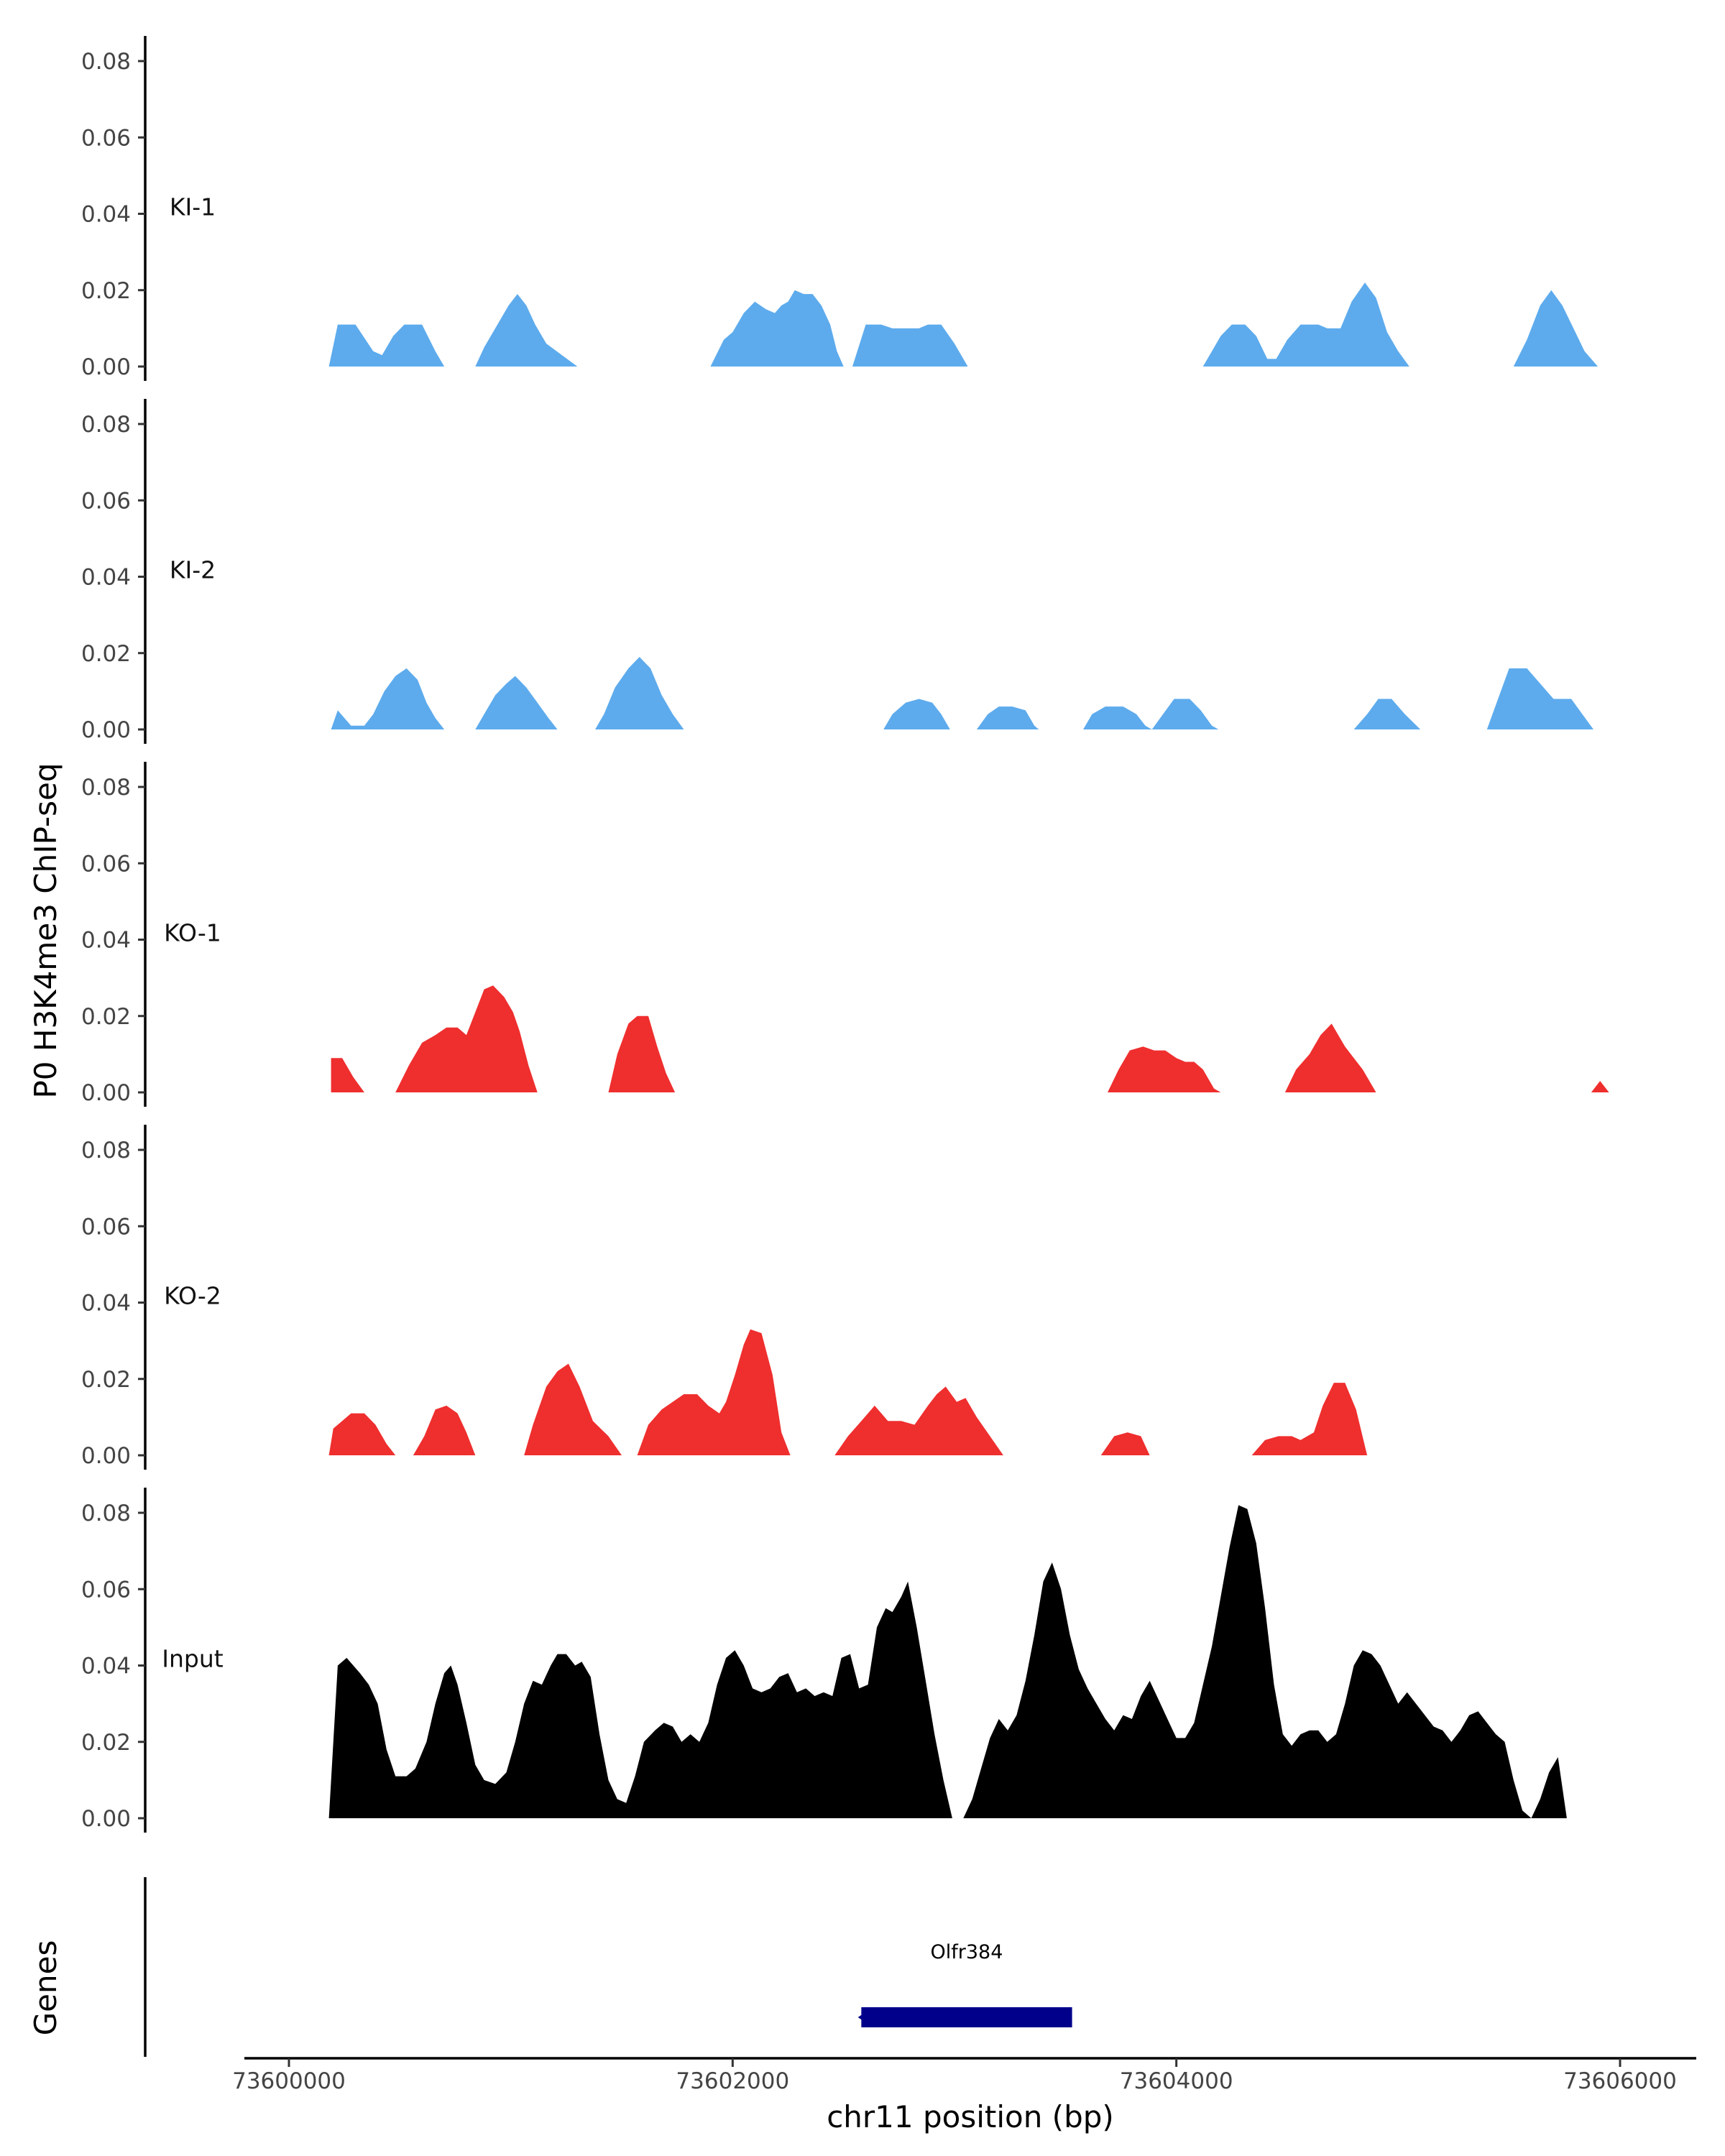 This screenshot has width=1725, height=2156. Describe the element at coordinates (45, 1988) in the screenshot. I see `genes-axis-title: Genes` at that location.